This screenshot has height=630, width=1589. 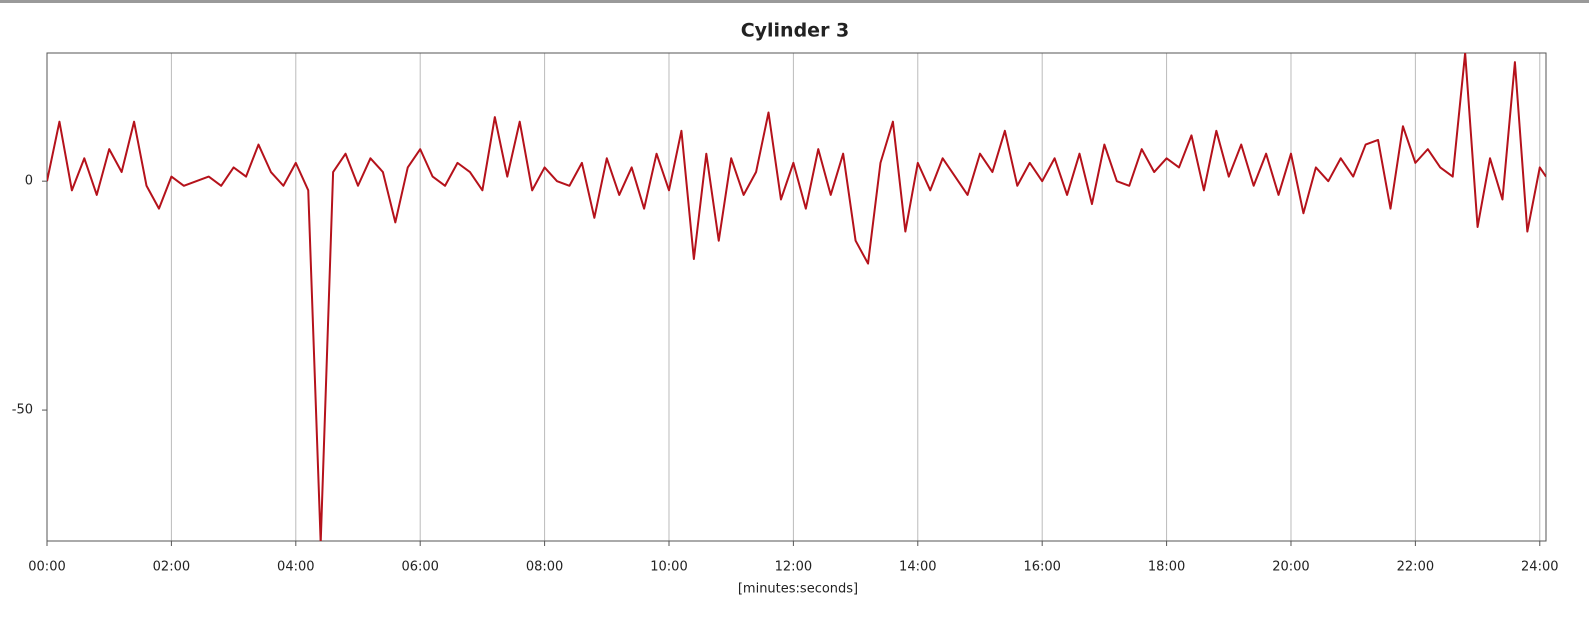 I want to click on y-tick-label: -50, so click(x=22, y=410).